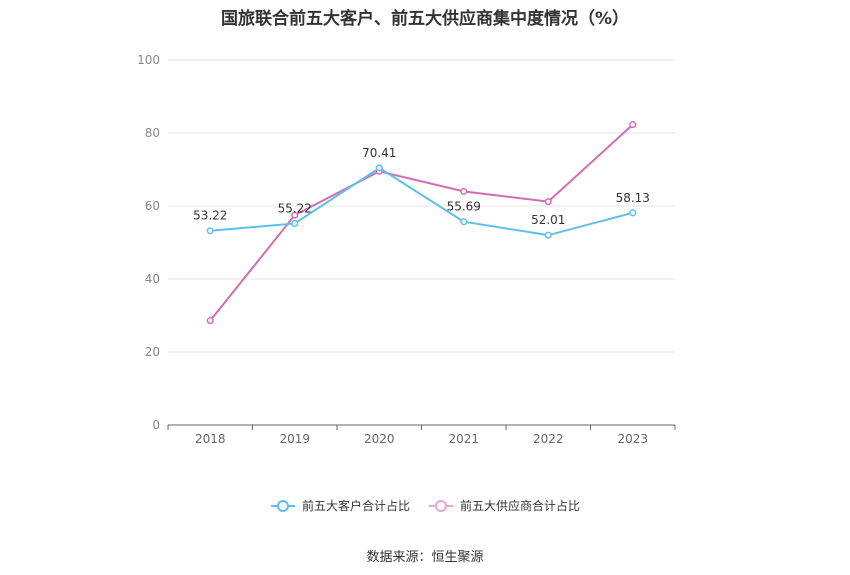 Image resolution: width=850 pixels, height=575 pixels. Describe the element at coordinates (379, 439) in the screenshot. I see `x-tick-label: 2020` at that location.